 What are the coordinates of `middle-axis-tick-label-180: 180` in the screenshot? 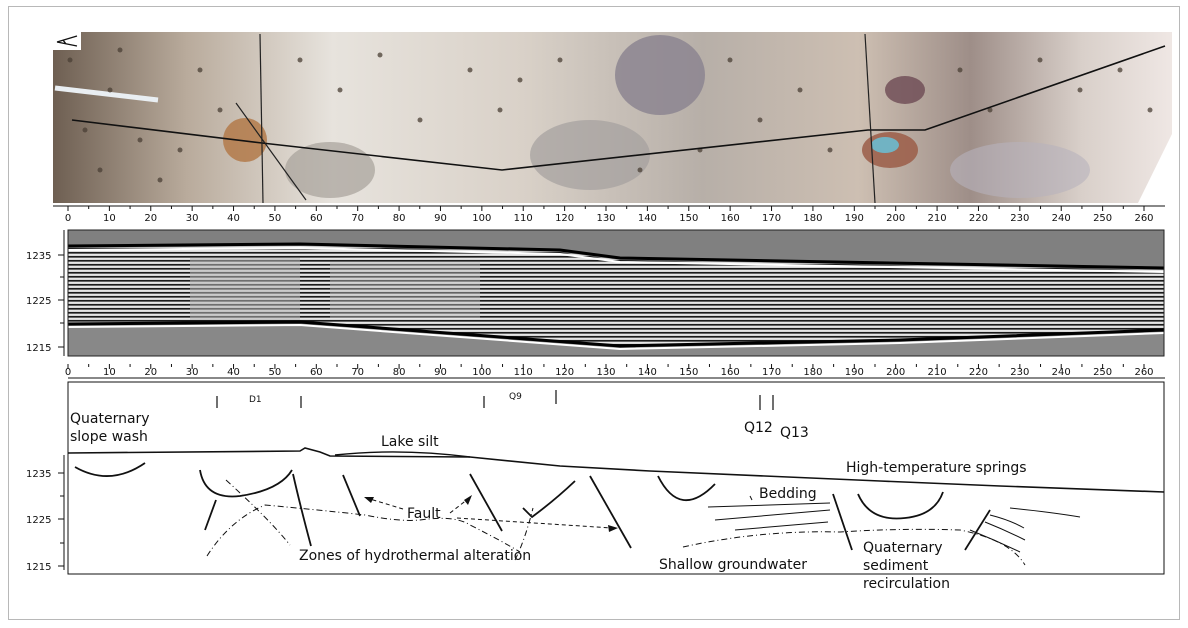 It's located at (812, 372).